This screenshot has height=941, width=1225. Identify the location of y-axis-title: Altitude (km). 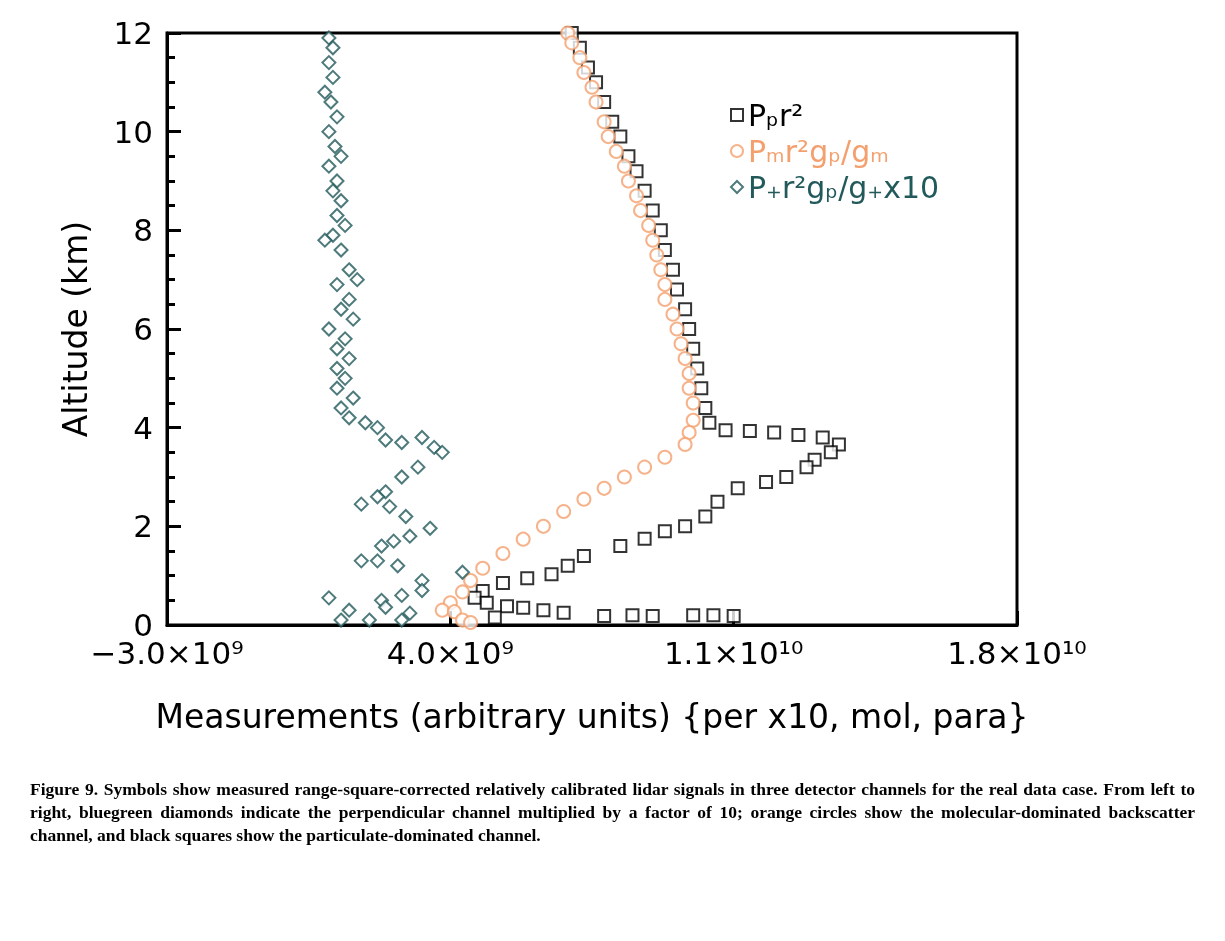
(75, 329).